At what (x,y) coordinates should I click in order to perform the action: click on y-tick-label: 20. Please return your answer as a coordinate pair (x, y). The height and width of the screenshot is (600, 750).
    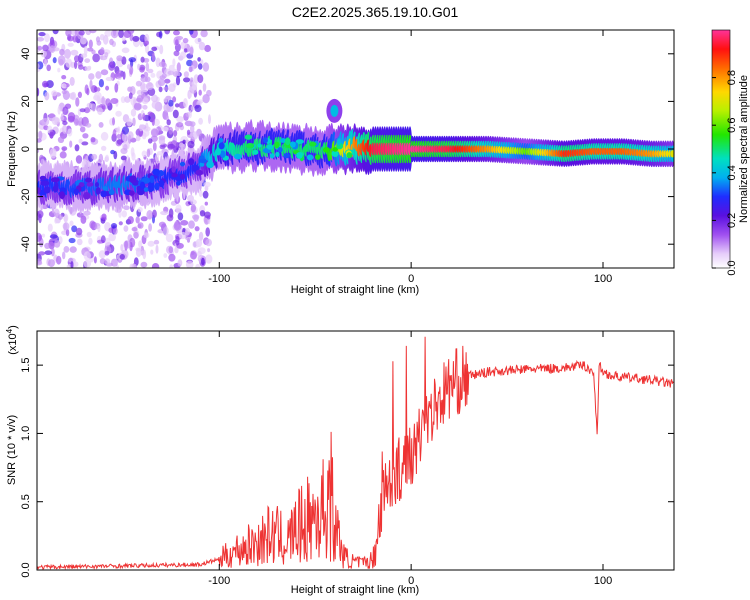
    Looking at the image, I should click on (26, 101).